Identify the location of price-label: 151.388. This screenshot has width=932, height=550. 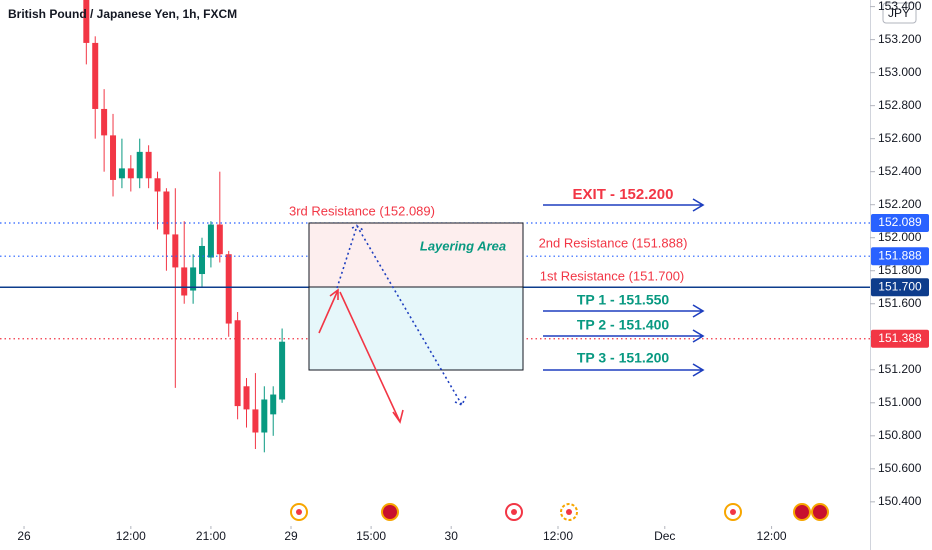
(900, 338).